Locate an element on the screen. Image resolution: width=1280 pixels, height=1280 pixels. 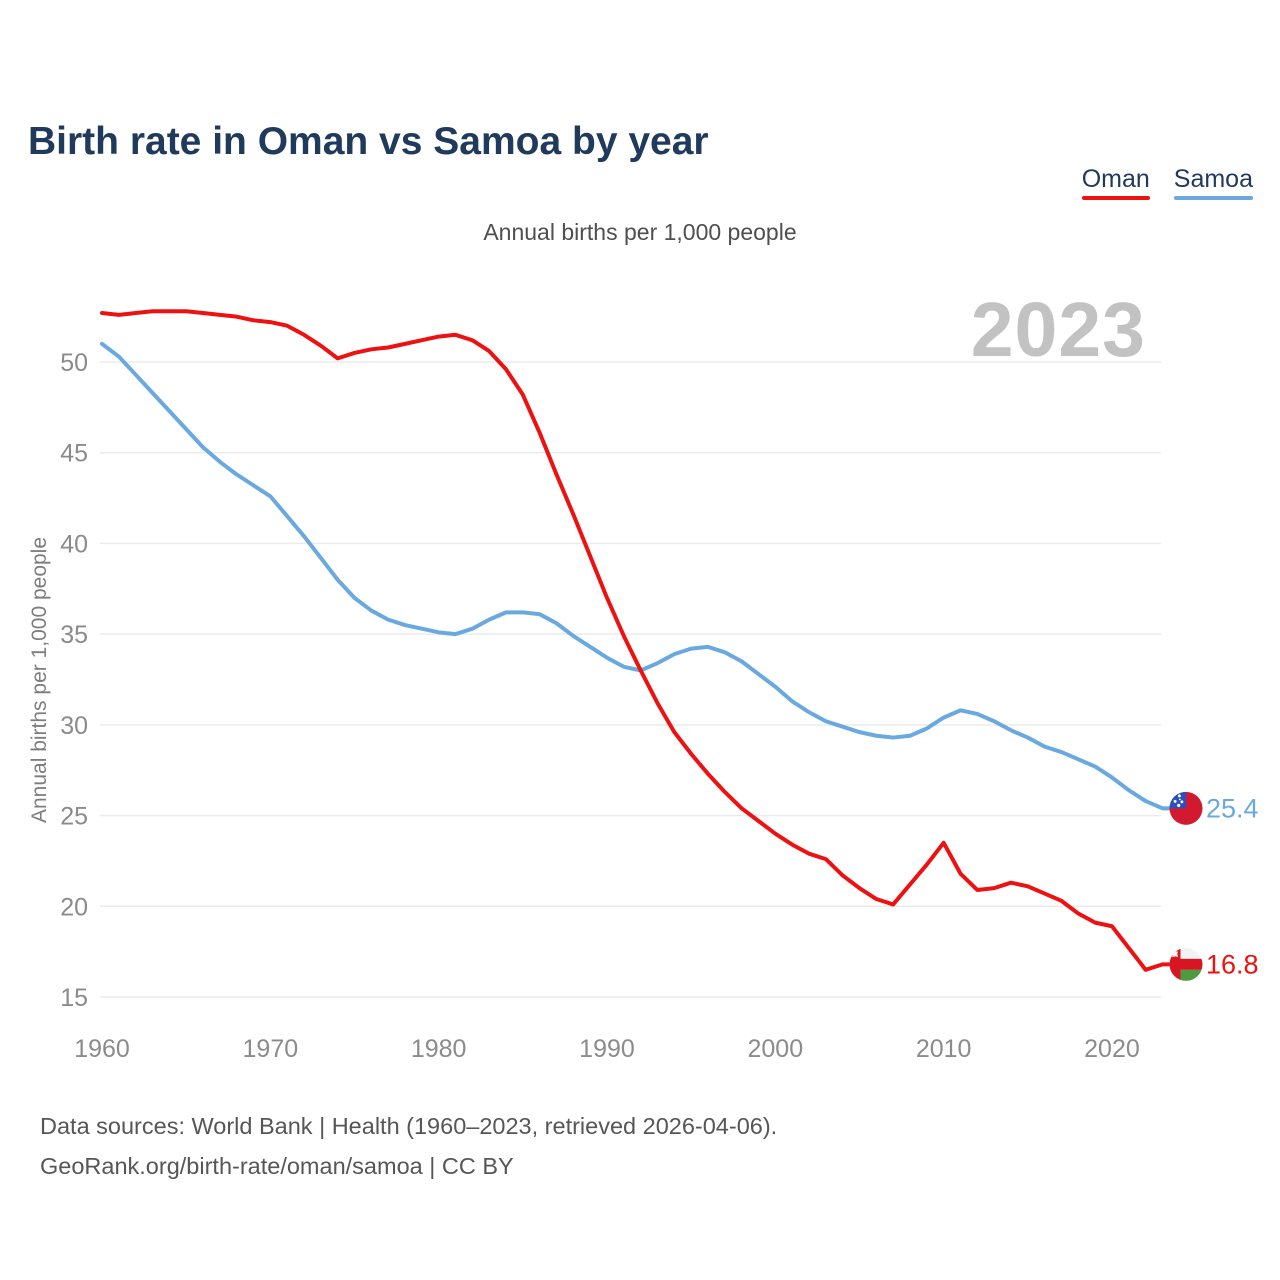
y-axis-title: Annual births per 1,000 people is located at coordinates (39, 680).